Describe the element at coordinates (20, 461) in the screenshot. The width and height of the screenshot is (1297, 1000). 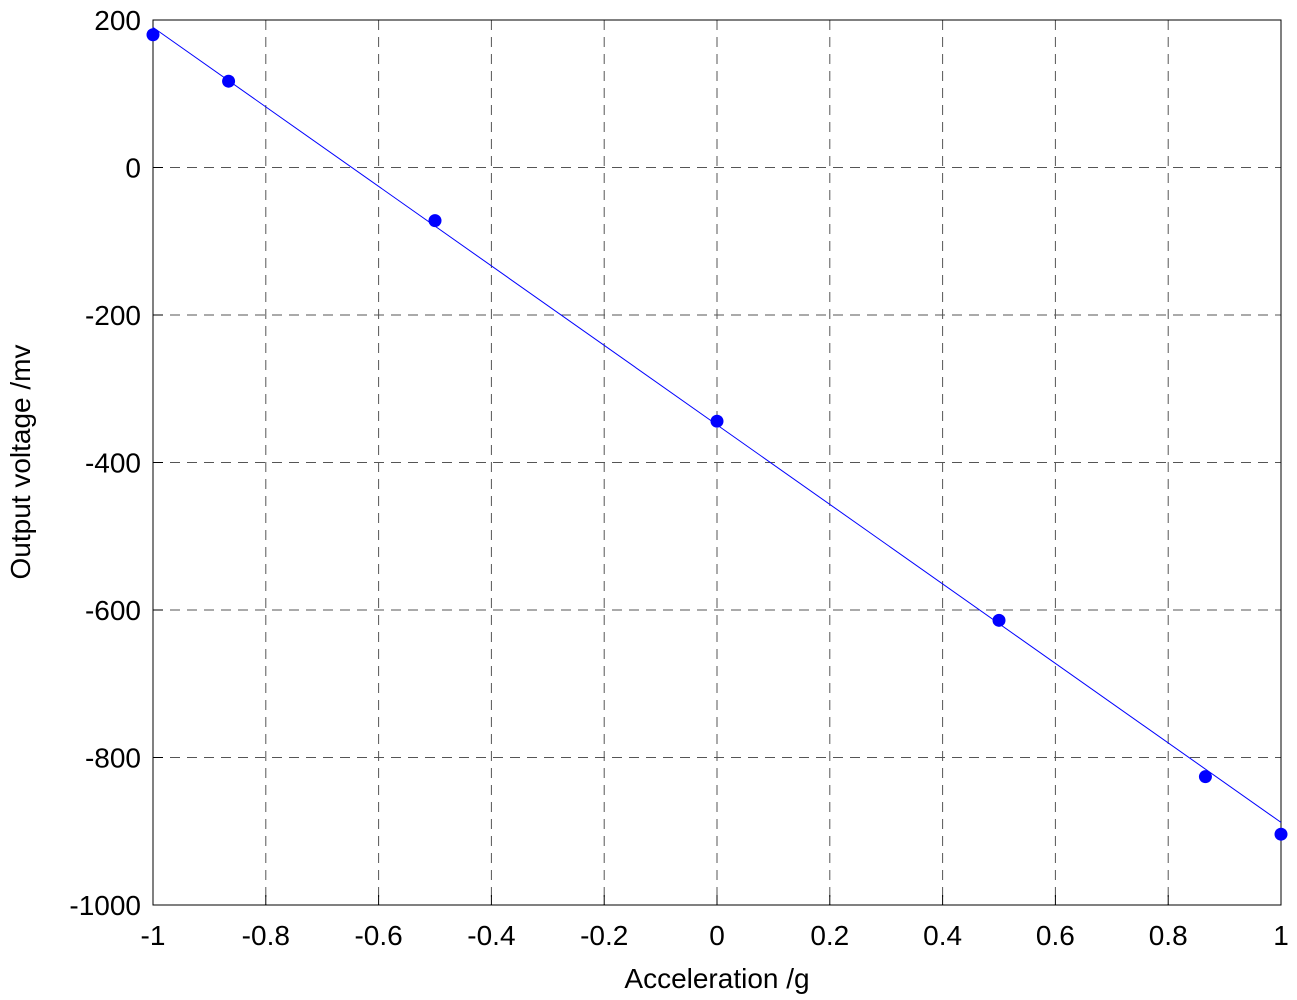
I see `y-axis-title: Output voltage /mv` at that location.